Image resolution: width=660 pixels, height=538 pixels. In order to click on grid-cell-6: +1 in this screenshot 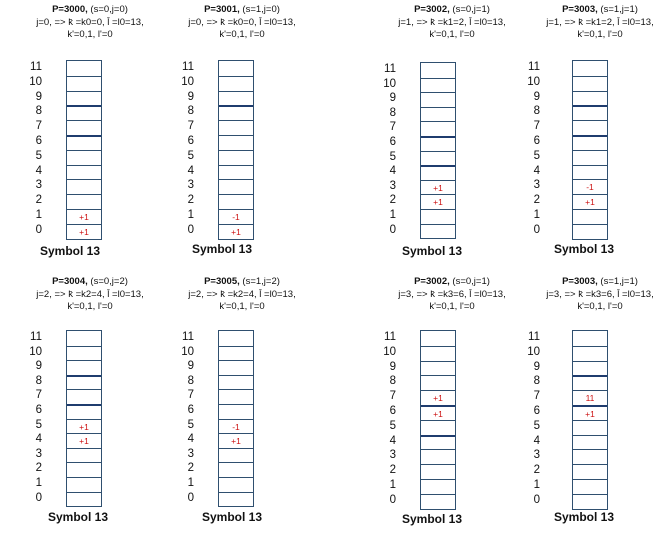, I will do `click(438, 412)`.